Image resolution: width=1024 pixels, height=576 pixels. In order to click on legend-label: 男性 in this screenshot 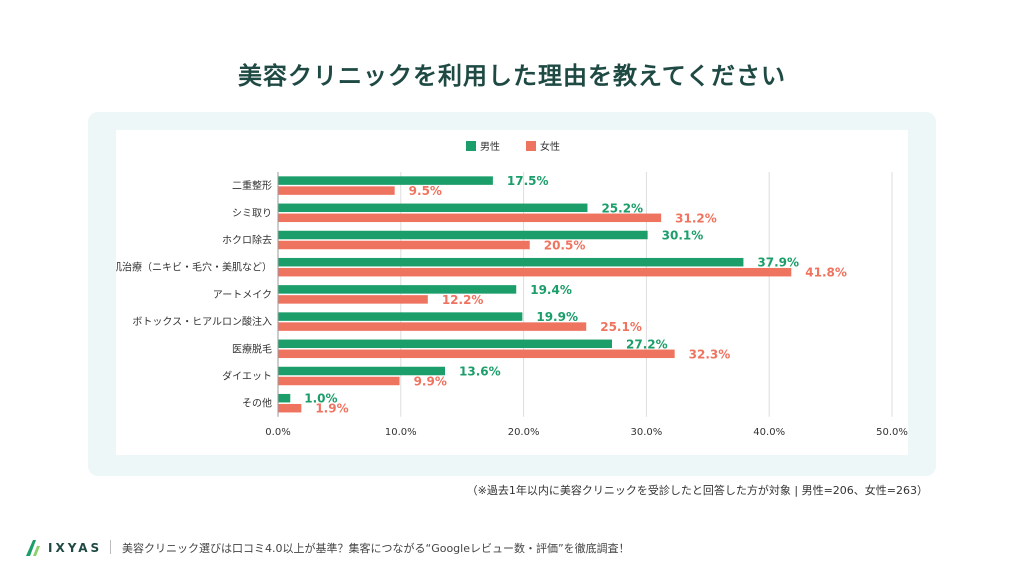, I will do `click(490, 146)`.